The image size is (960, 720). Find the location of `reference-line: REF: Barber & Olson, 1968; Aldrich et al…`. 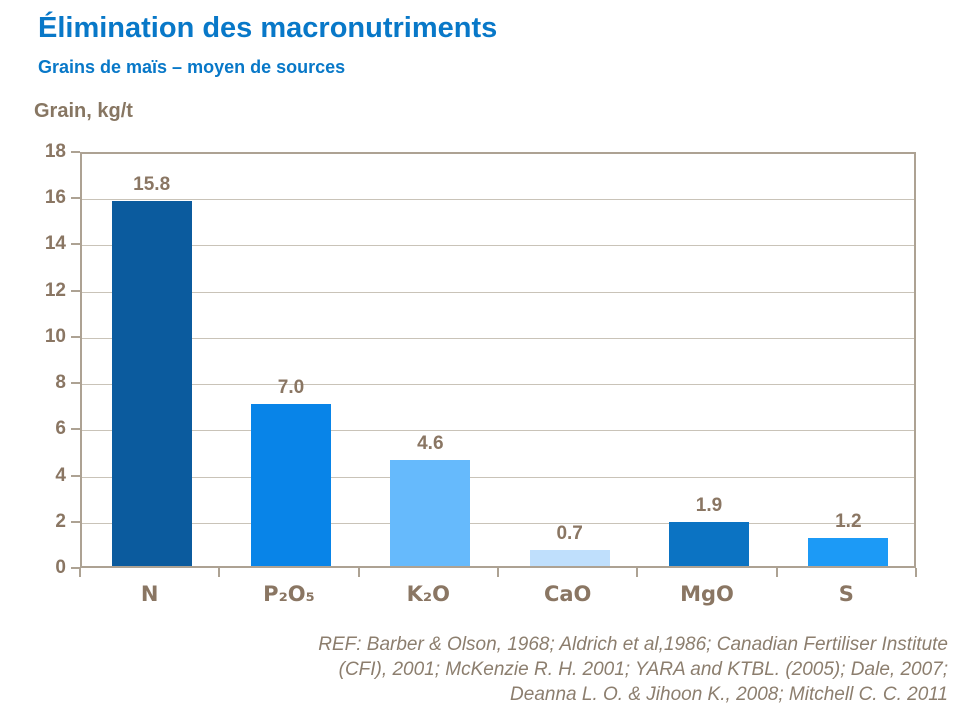

reference-line: REF: Barber & Olson, 1968; Aldrich et al… is located at coordinates (633, 644).